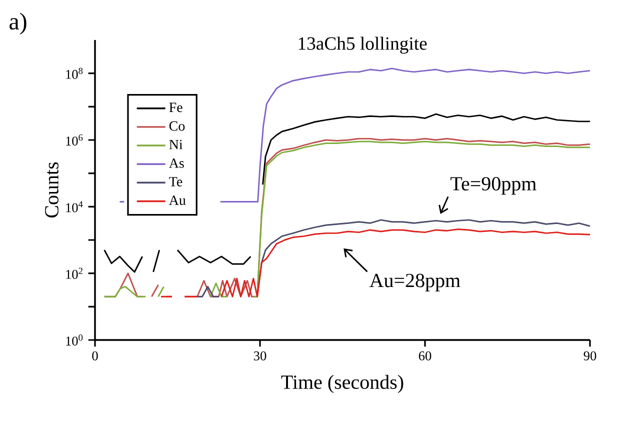  Describe the element at coordinates (95, 355) in the screenshot. I see `x-tick-label: 0` at that location.